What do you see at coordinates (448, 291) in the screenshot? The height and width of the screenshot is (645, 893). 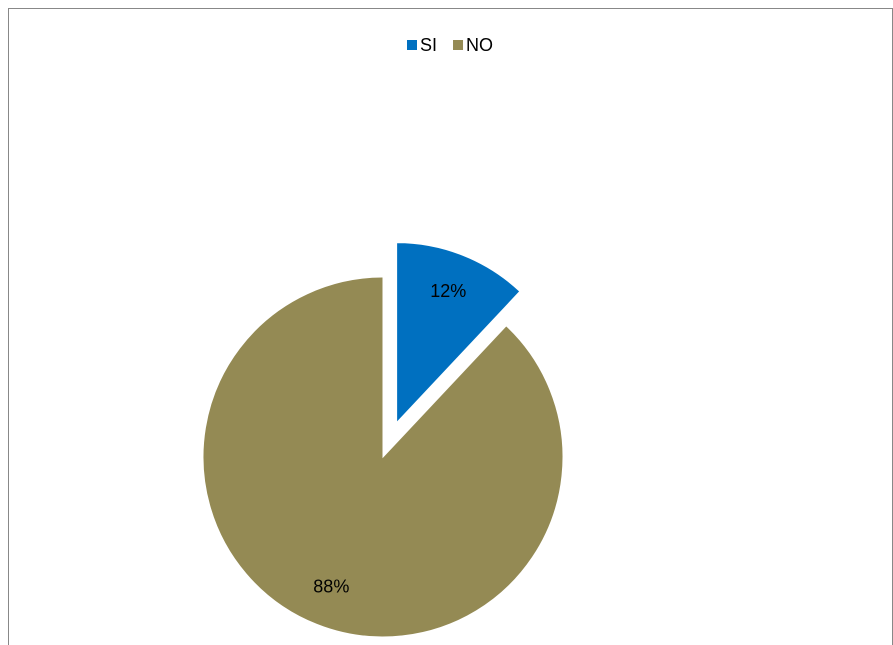 I see `data-label: 12%` at bounding box center [448, 291].